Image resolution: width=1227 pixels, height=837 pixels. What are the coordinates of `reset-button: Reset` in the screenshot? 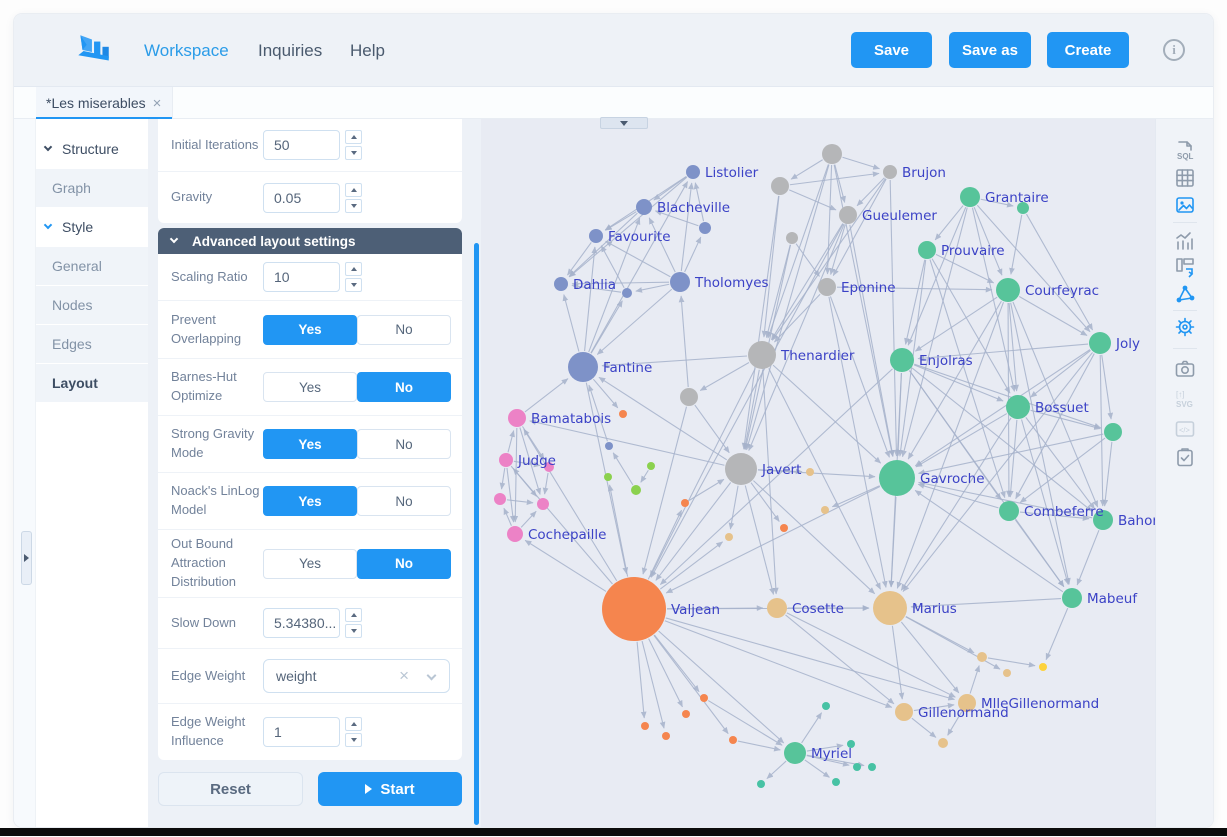 It's located at (230, 789).